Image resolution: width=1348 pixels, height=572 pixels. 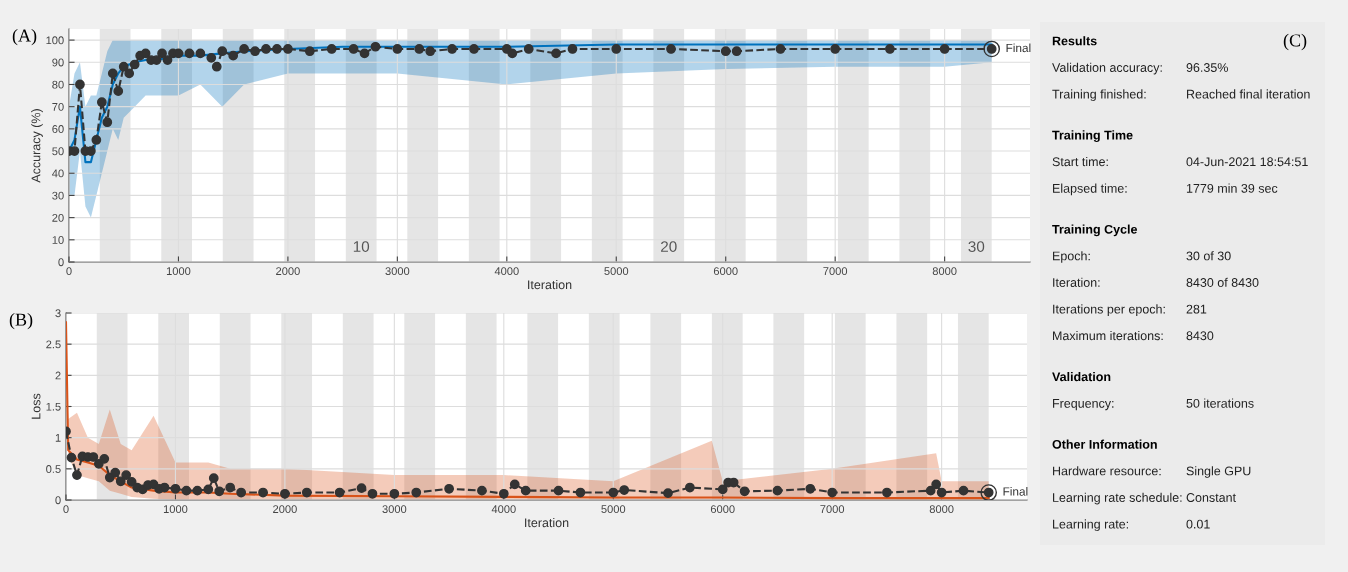 What do you see at coordinates (178, 271) in the screenshot?
I see `x-tick-label: 1000` at bounding box center [178, 271].